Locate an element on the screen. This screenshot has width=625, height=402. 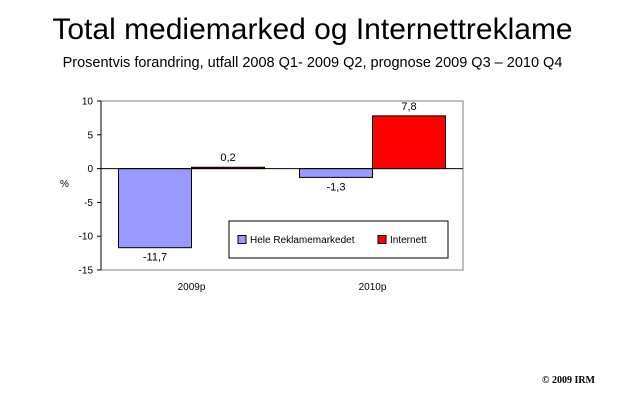
x-tick-label: 2010p is located at coordinates (373, 287).